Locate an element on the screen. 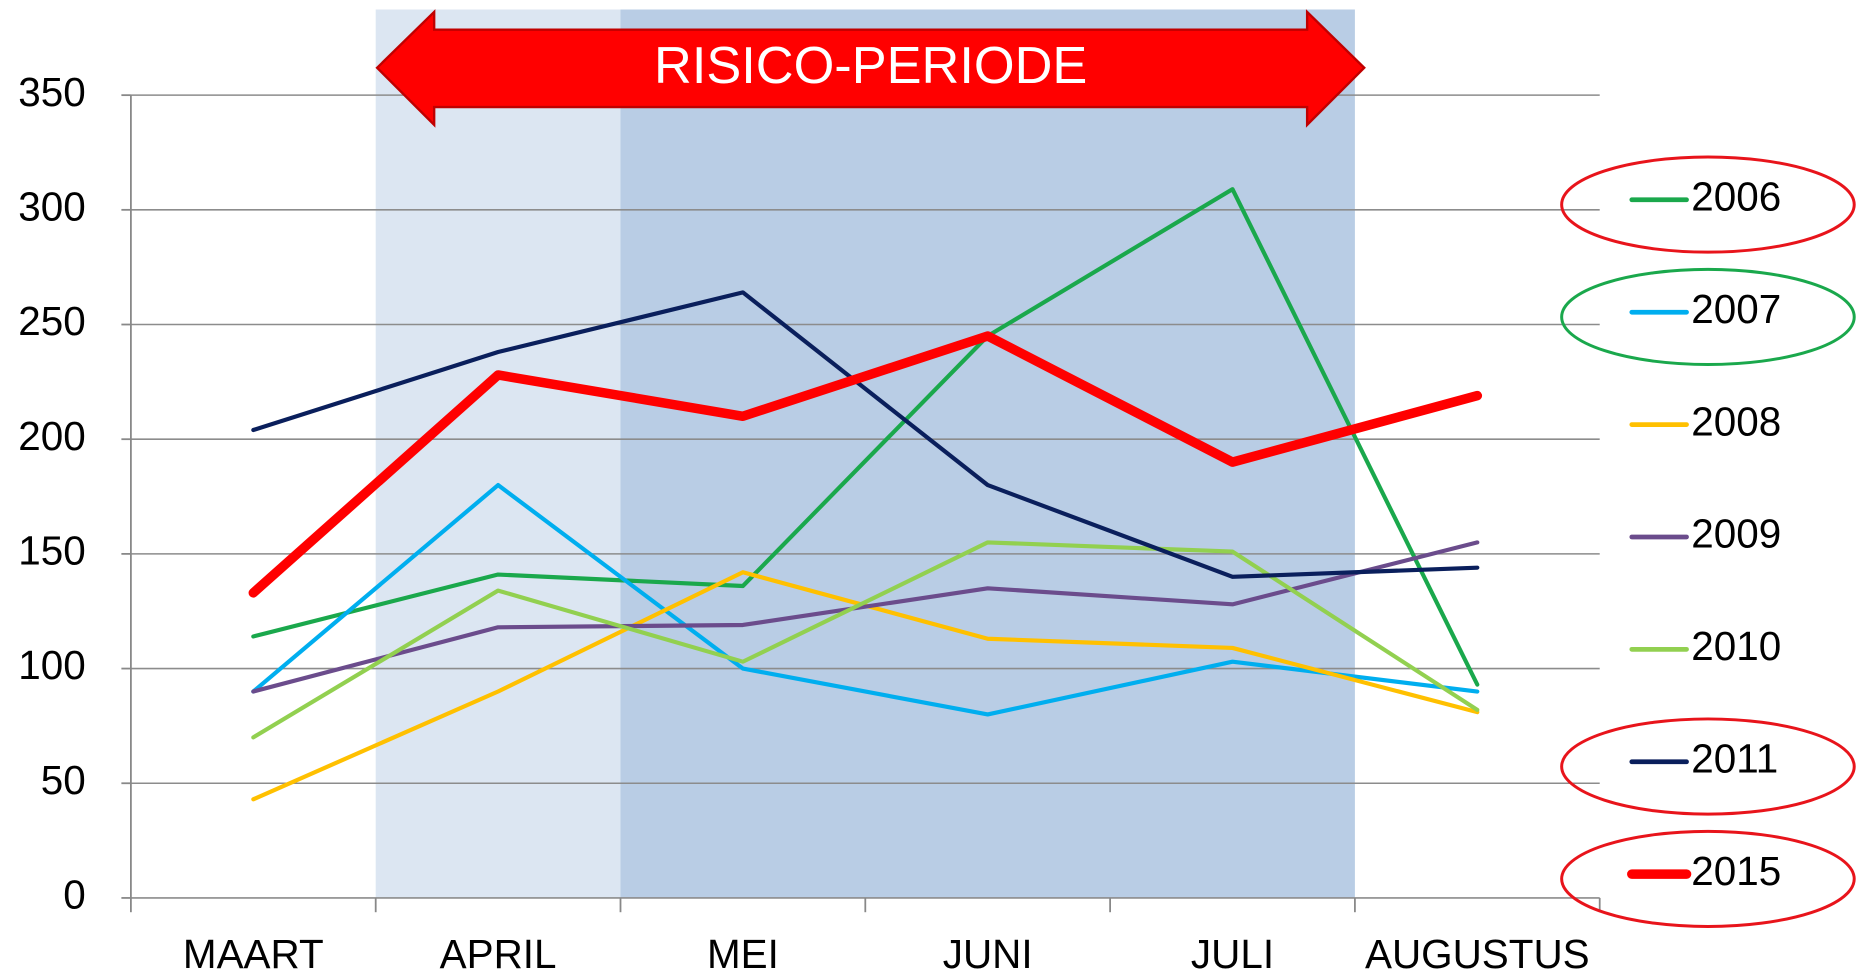  y-tick-label: 300 is located at coordinates (51, 207).